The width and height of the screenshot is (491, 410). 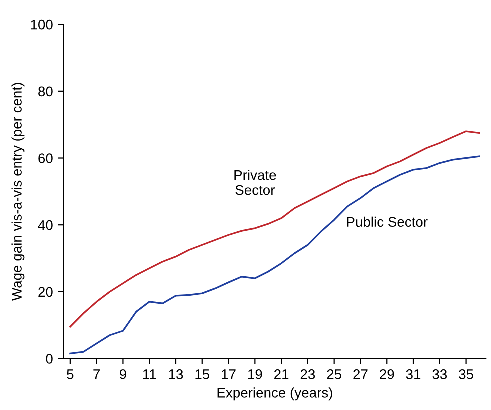 I want to click on y-tick-label: 100, so click(x=42, y=25).